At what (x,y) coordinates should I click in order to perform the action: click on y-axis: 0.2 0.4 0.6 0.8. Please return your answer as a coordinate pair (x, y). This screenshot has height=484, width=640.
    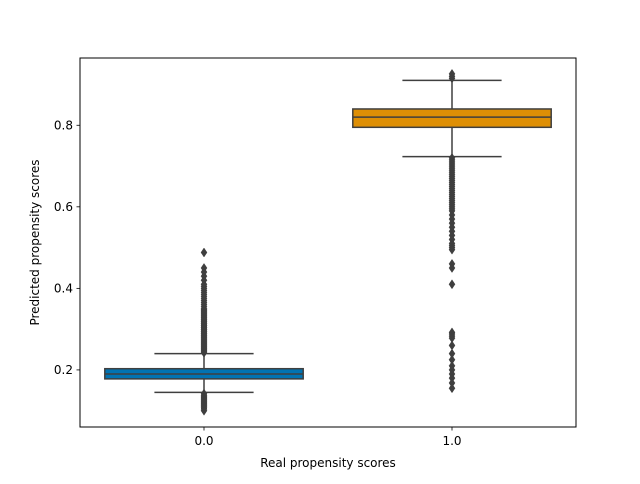
    Looking at the image, I should click on (67, 247).